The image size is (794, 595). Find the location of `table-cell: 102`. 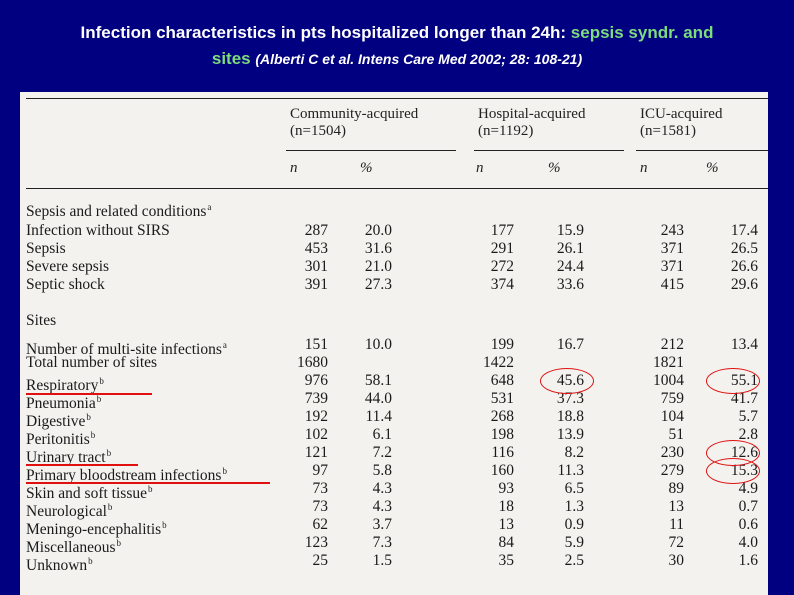

table-cell: 102 is located at coordinates (316, 434).